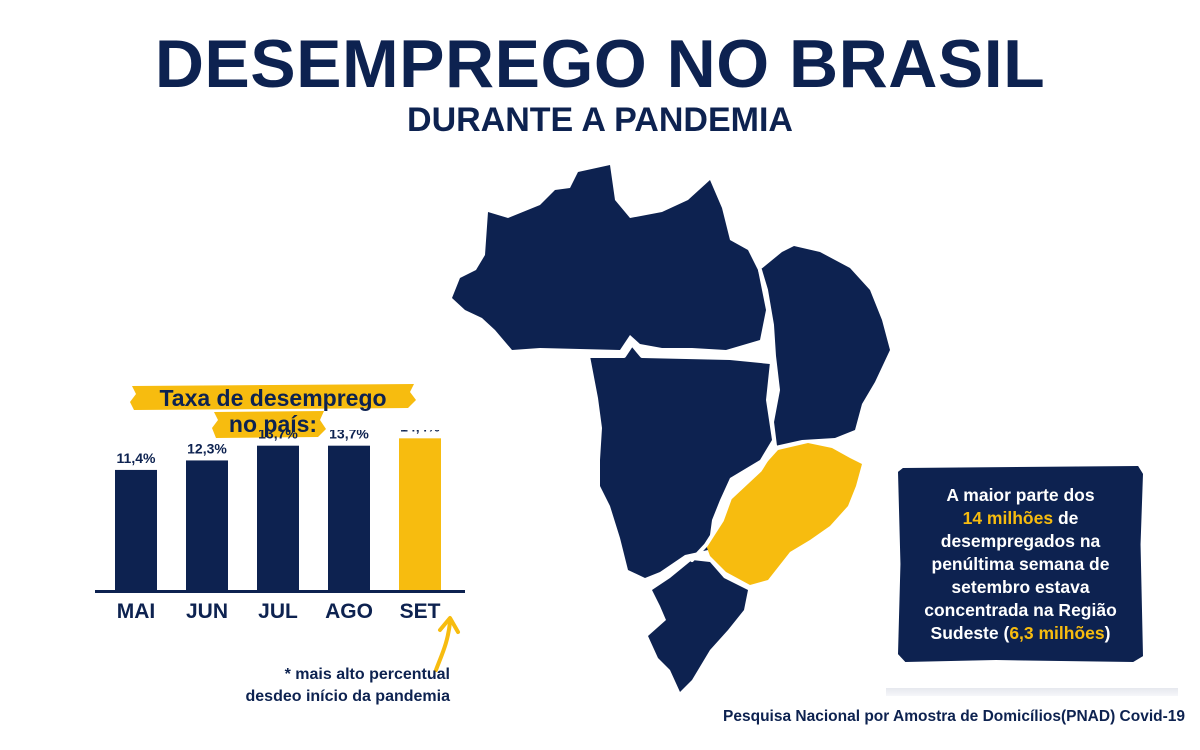 The width and height of the screenshot is (1200, 750). What do you see at coordinates (609, 257) in the screenshot?
I see `map-region-norte` at bounding box center [609, 257].